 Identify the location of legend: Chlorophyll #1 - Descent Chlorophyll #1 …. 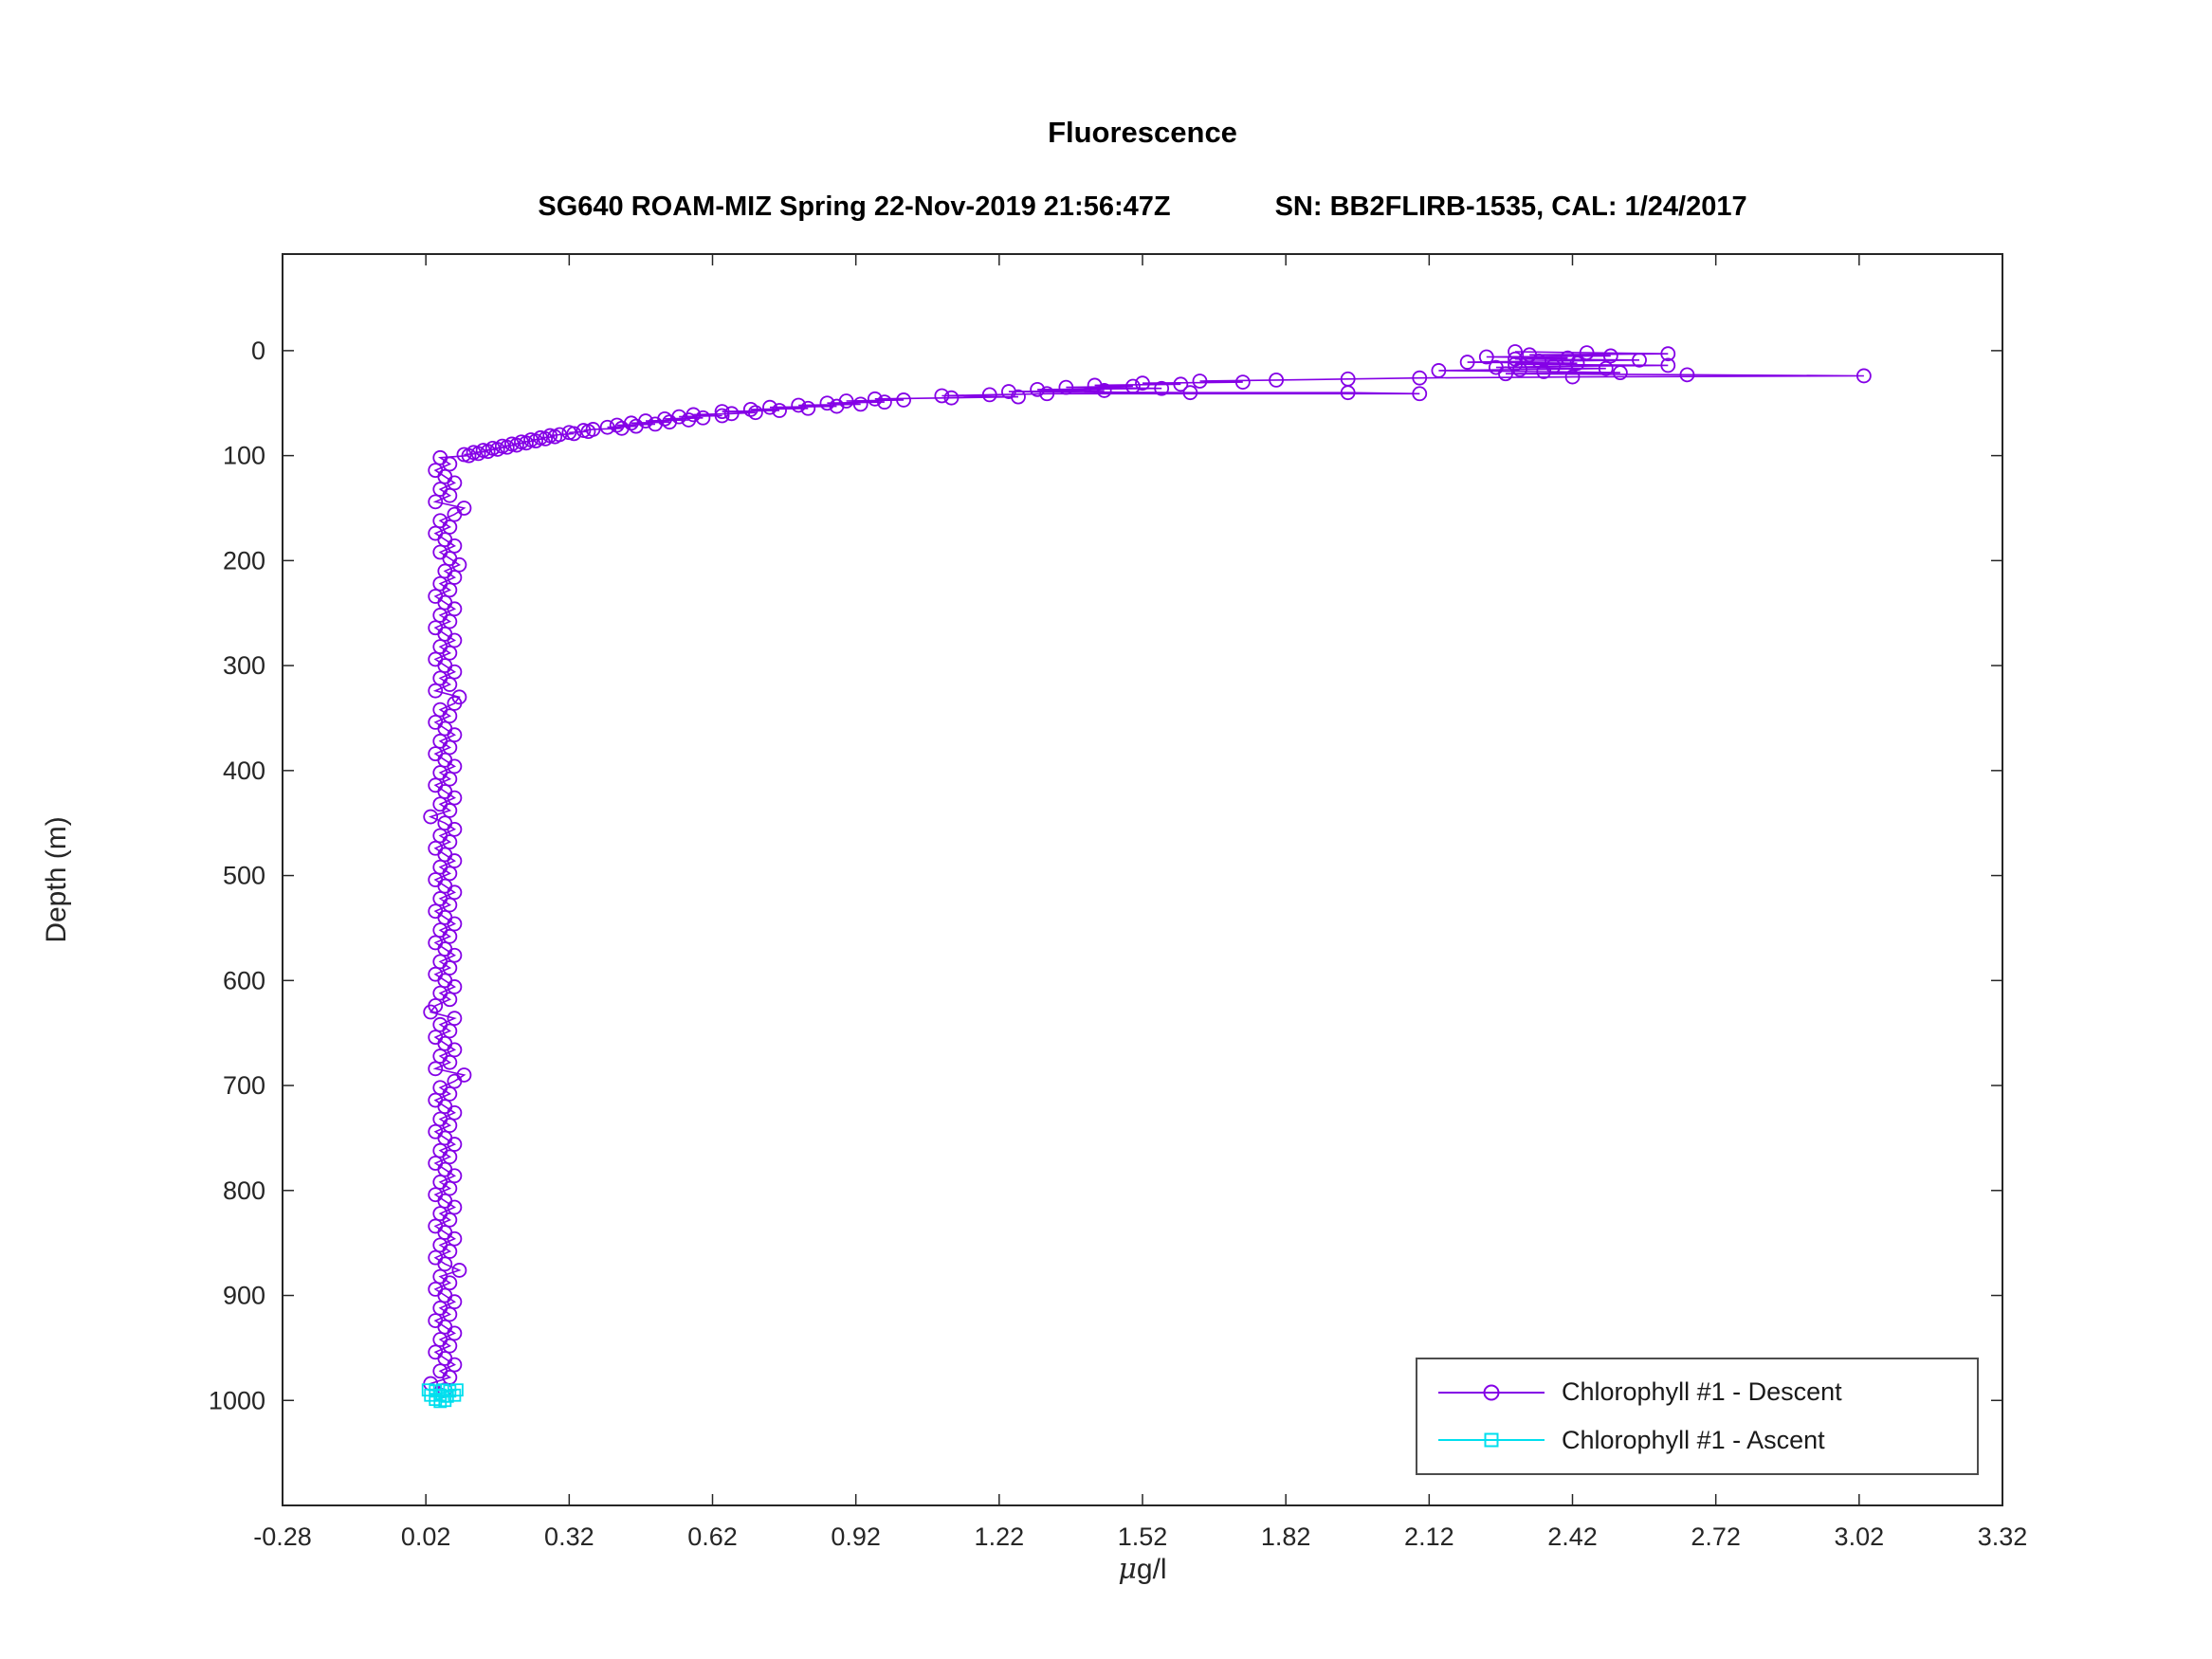
(1697, 1416).